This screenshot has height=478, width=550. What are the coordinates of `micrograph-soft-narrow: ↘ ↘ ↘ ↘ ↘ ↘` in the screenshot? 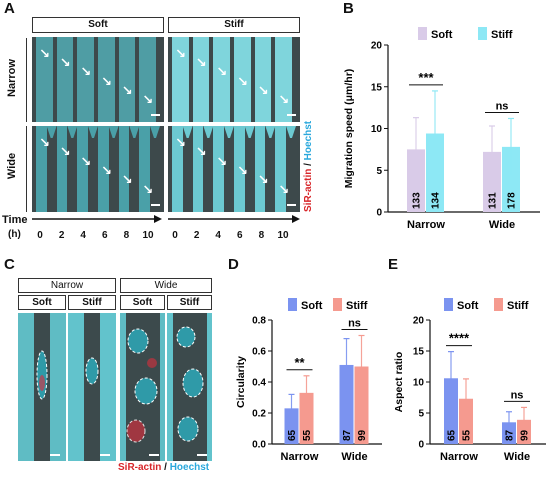 It's located at (98, 79).